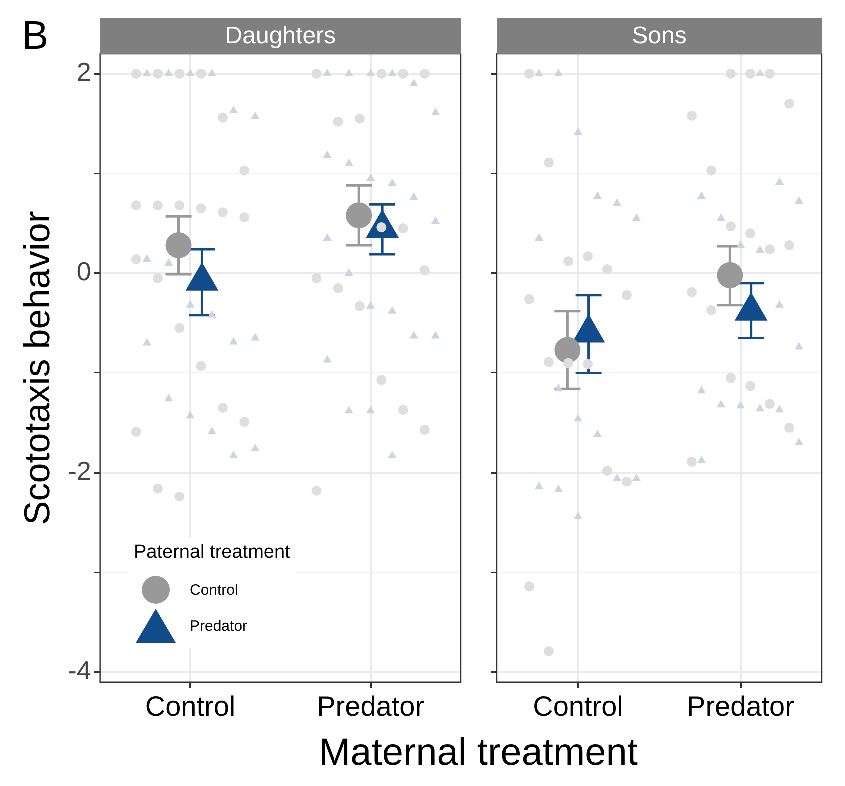 The height and width of the screenshot is (786, 845). I want to click on y-tick-label: -4, so click(80, 671).